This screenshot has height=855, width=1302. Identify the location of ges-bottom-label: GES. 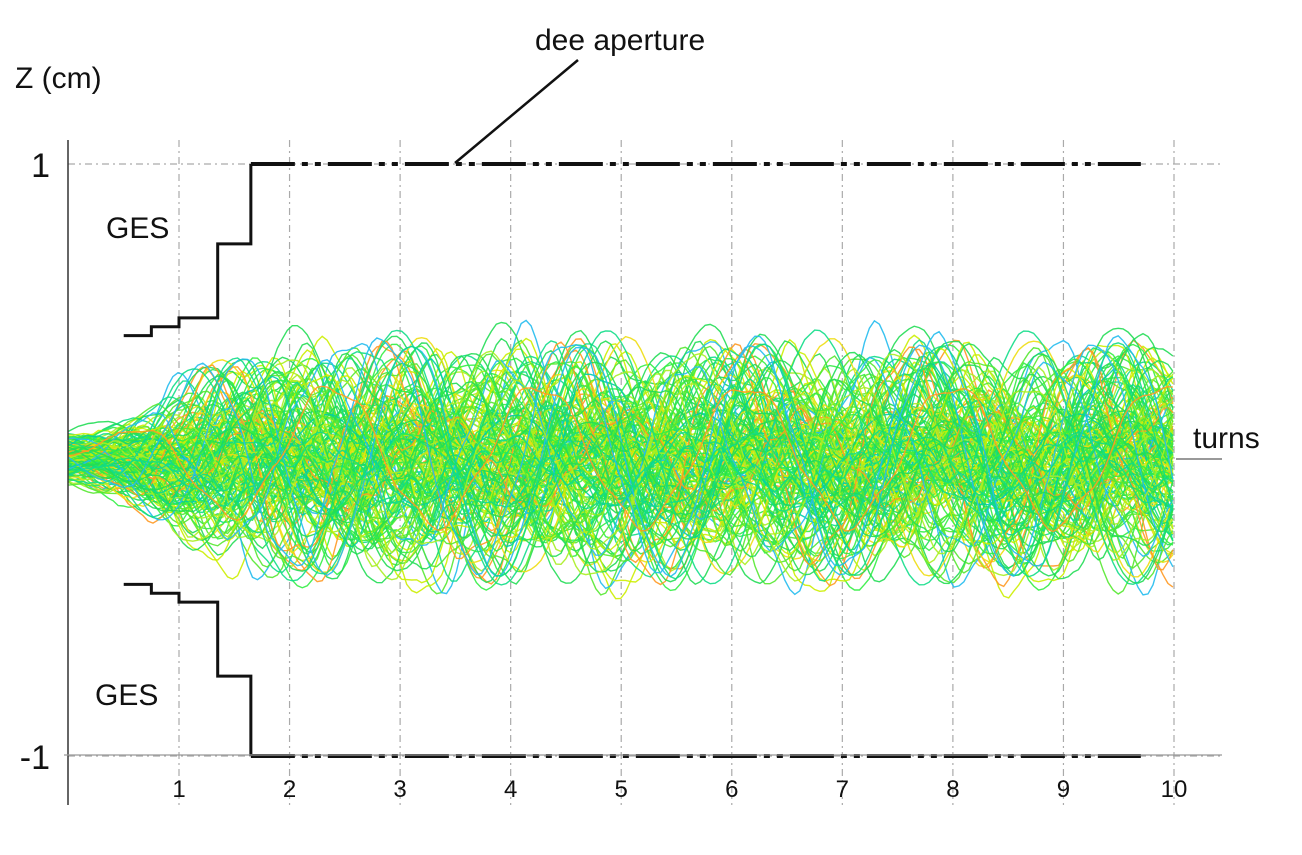
(126, 695).